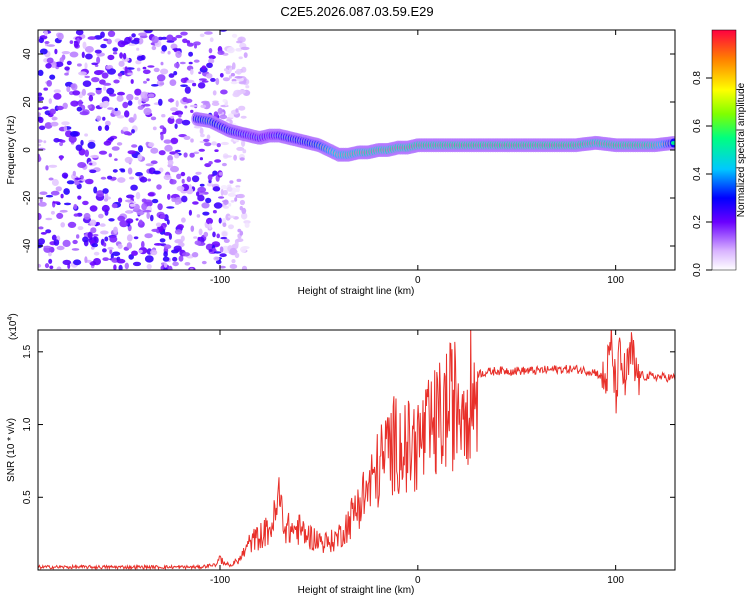  Describe the element at coordinates (697, 270) in the screenshot. I see `colorbar-tick-label: 0.0` at that location.